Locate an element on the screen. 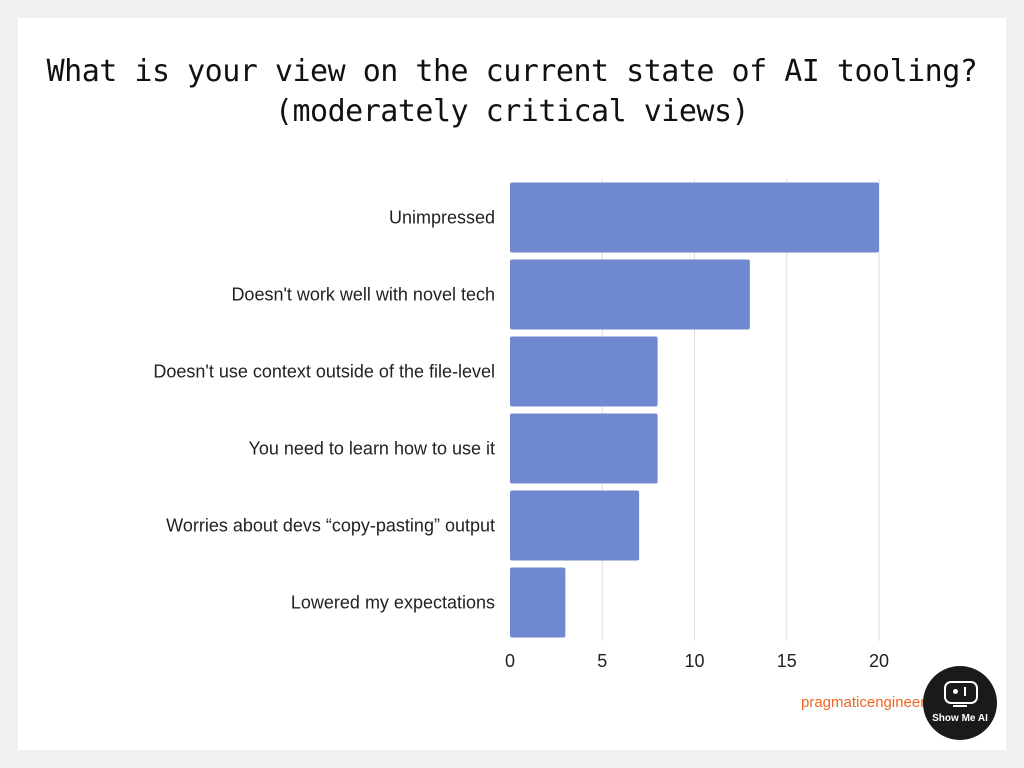 Image resolution: width=1024 pixels, height=768 pixels. category-label-3: You need to learn how to use it is located at coordinates (371, 449).